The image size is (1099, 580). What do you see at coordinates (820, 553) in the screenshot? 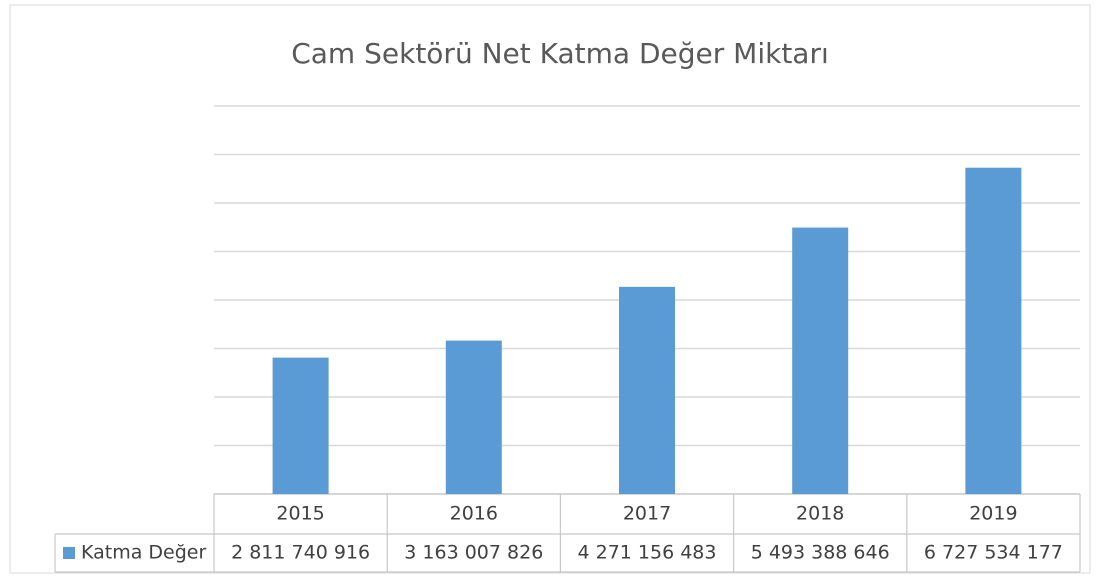
I see `data-label: 5 493 388 646` at bounding box center [820, 553].